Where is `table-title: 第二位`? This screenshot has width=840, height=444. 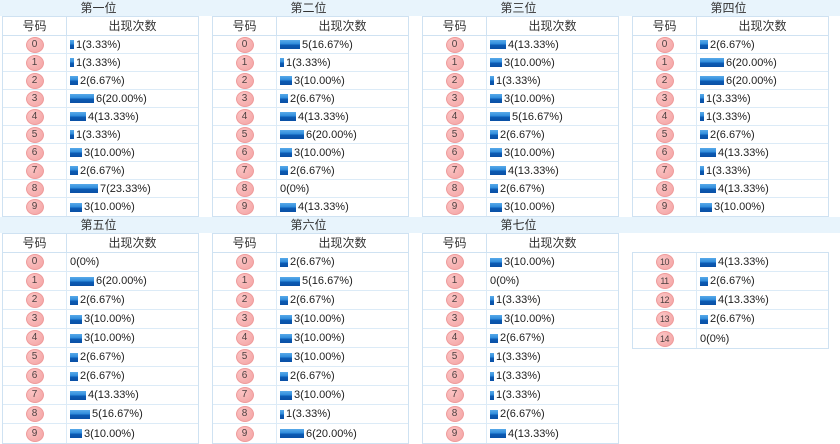 table-title: 第二位 is located at coordinates (308, 8).